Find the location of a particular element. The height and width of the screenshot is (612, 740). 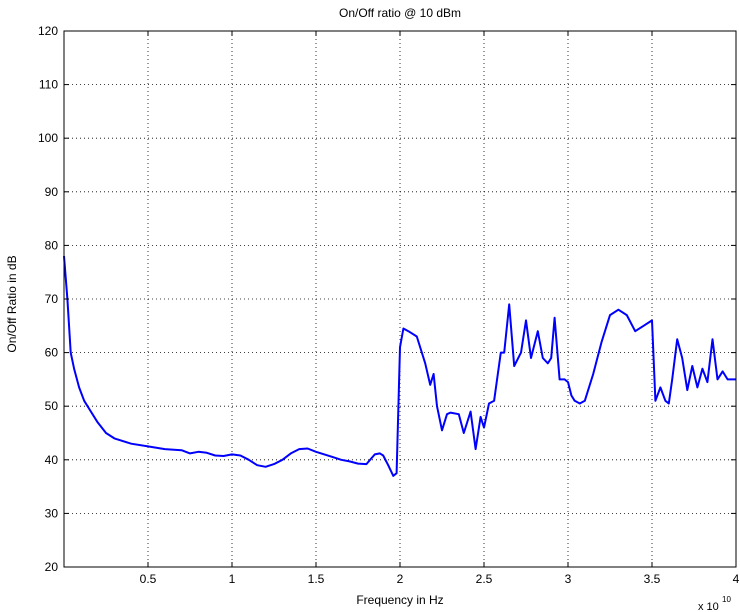

x-tick-label: 4 is located at coordinates (736, 579).